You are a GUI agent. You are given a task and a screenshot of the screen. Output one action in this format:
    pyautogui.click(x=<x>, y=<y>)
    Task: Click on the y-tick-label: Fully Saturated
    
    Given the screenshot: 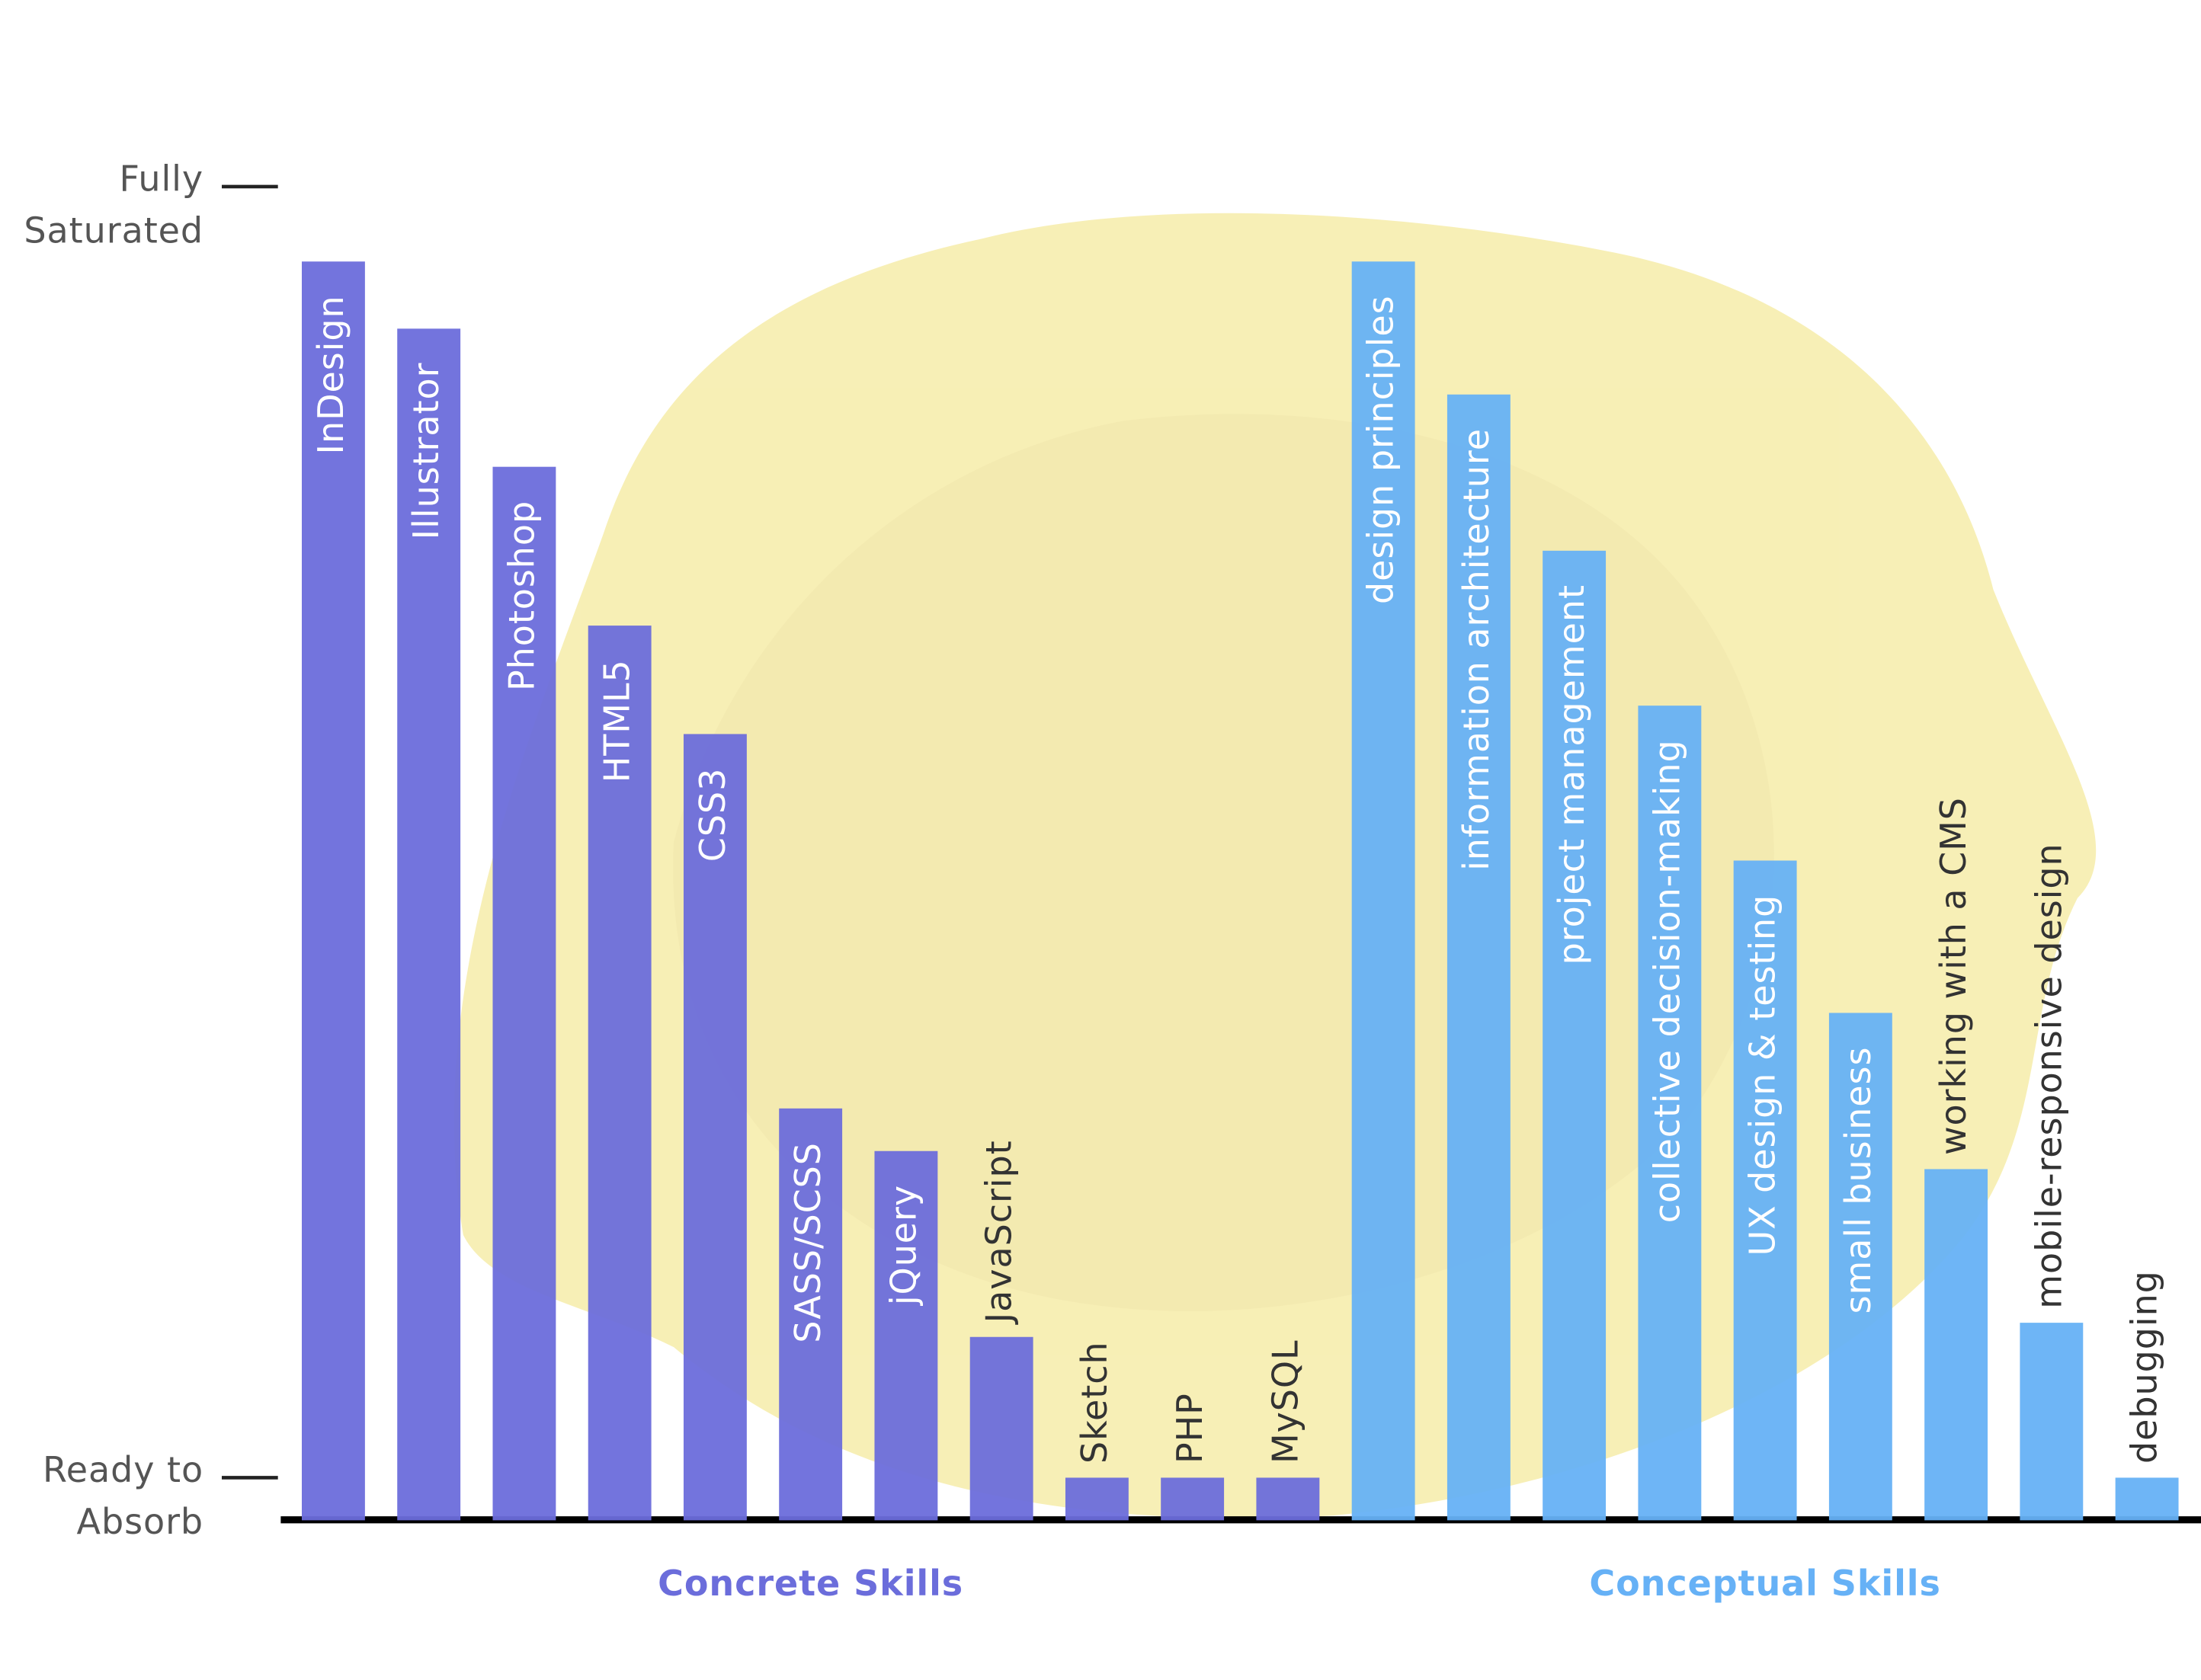 What is the action you would take?
    pyautogui.click(x=113, y=204)
    